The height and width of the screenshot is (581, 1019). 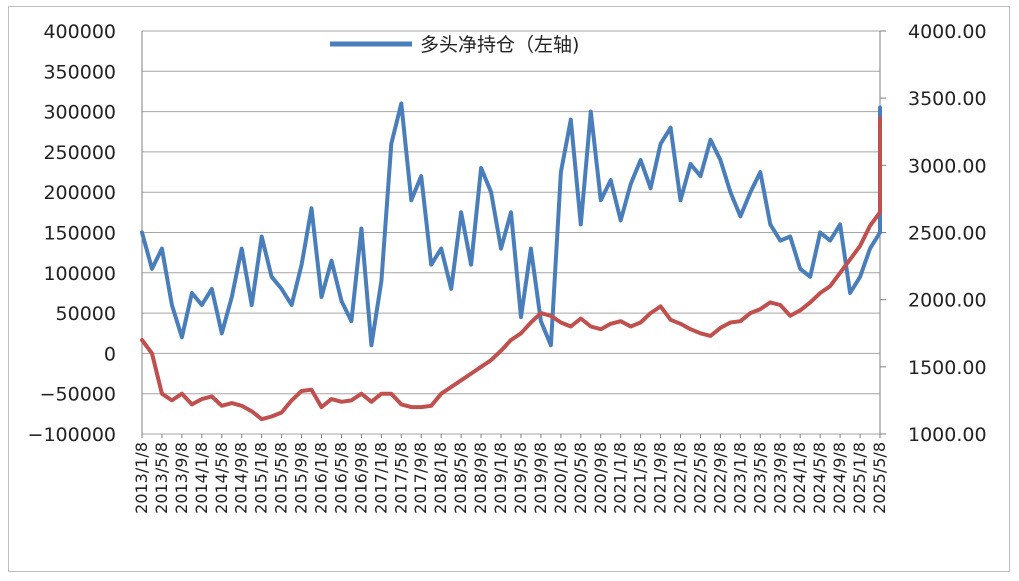 What do you see at coordinates (779, 478) in the screenshot?
I see `x-tick-label: 2023/9/8` at bounding box center [779, 478].